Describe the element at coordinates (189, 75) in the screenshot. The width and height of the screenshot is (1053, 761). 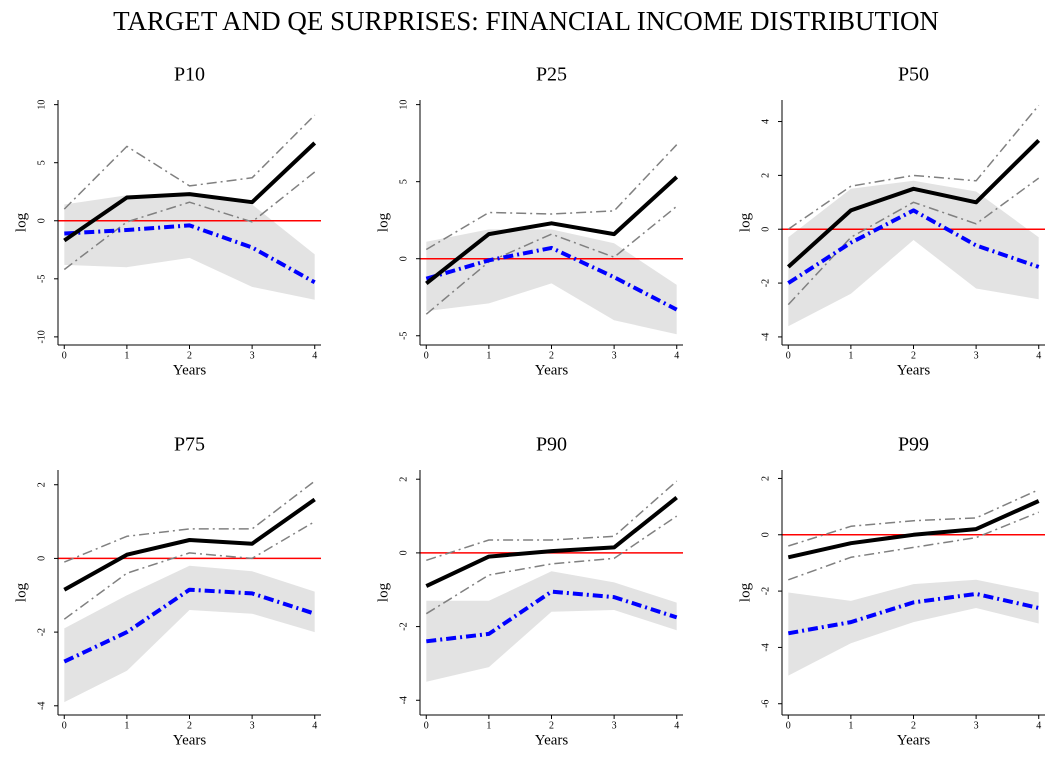
I see `panel-title: P10` at that location.